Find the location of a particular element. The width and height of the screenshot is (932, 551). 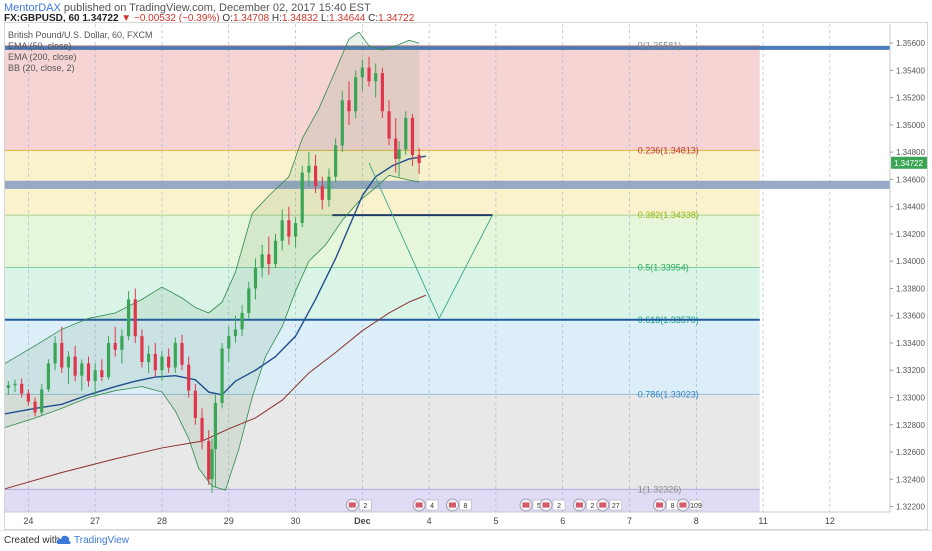

high-value: 1.34832 is located at coordinates (300, 18).